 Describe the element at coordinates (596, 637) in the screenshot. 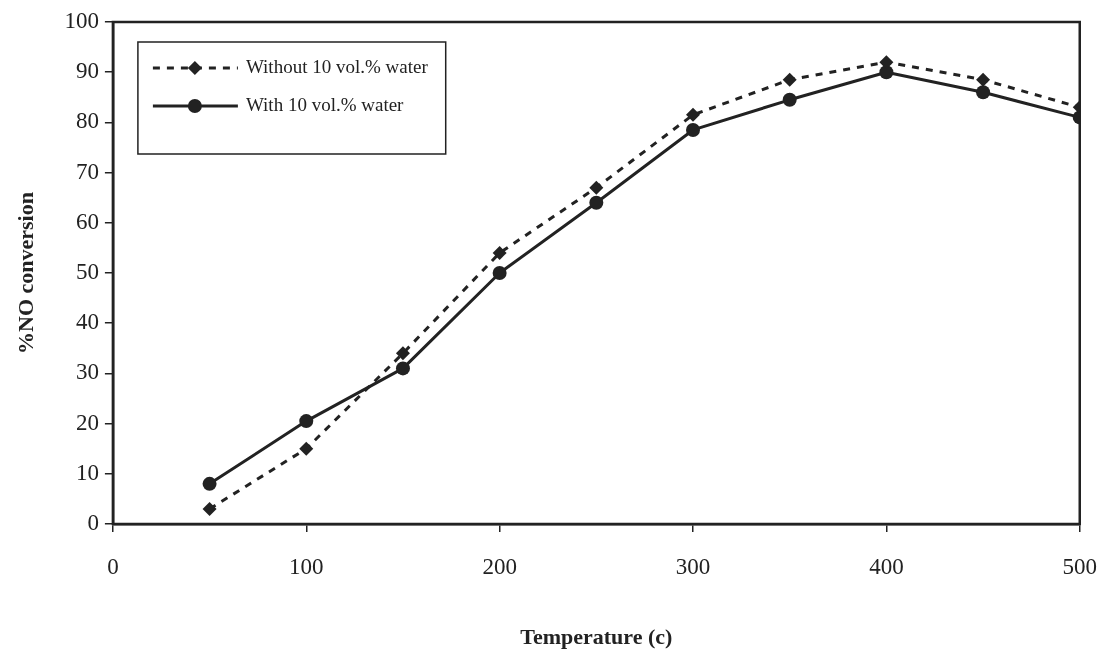

I see `x-axis-title: Temperature (c)` at that location.